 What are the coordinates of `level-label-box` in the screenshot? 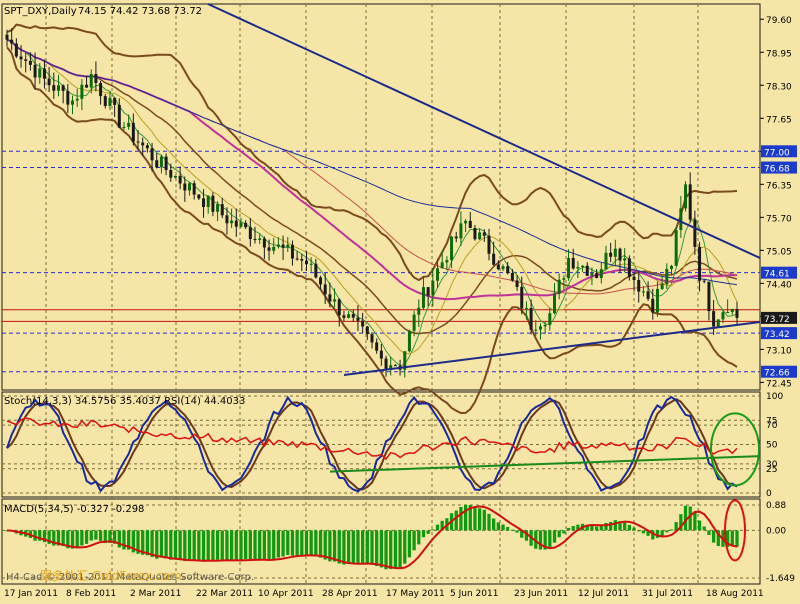 It's located at (779, 167).